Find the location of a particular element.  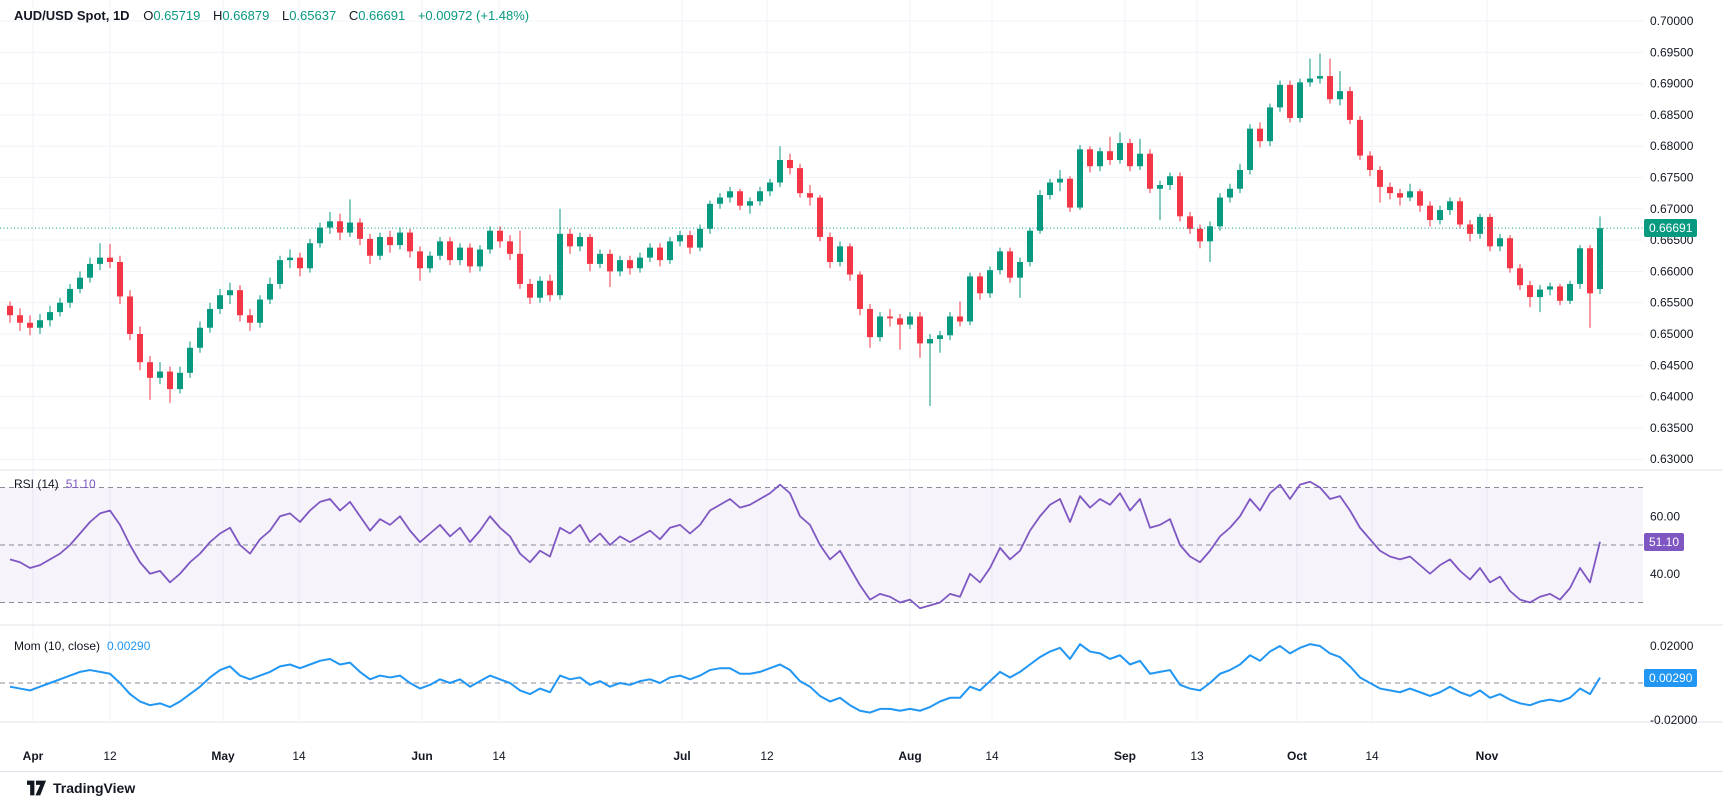

svg-text: -0.02000 is located at coordinates (1674, 720).